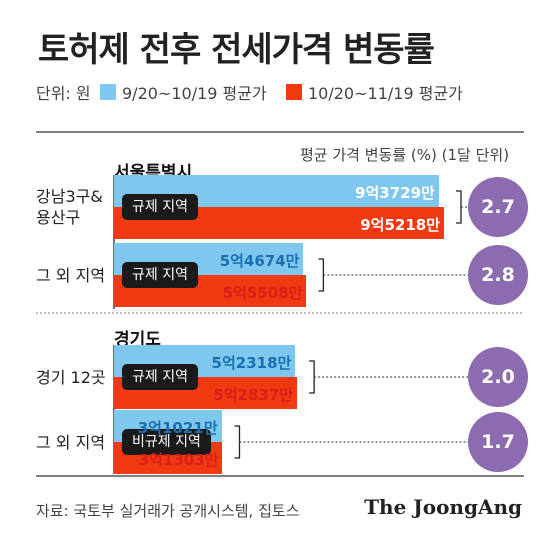 This screenshot has width=560, height=540. I want to click on unit-text: 단위: 원, so click(63, 93).